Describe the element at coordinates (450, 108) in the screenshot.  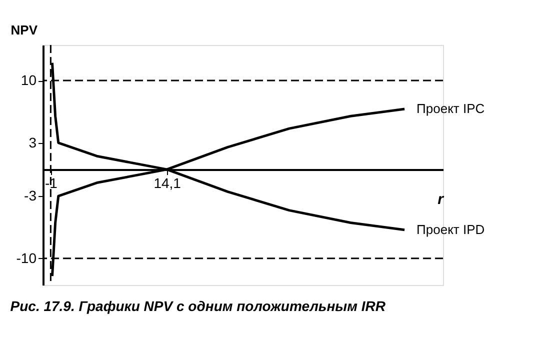
I see `series-label: Проект IPC` at that location.